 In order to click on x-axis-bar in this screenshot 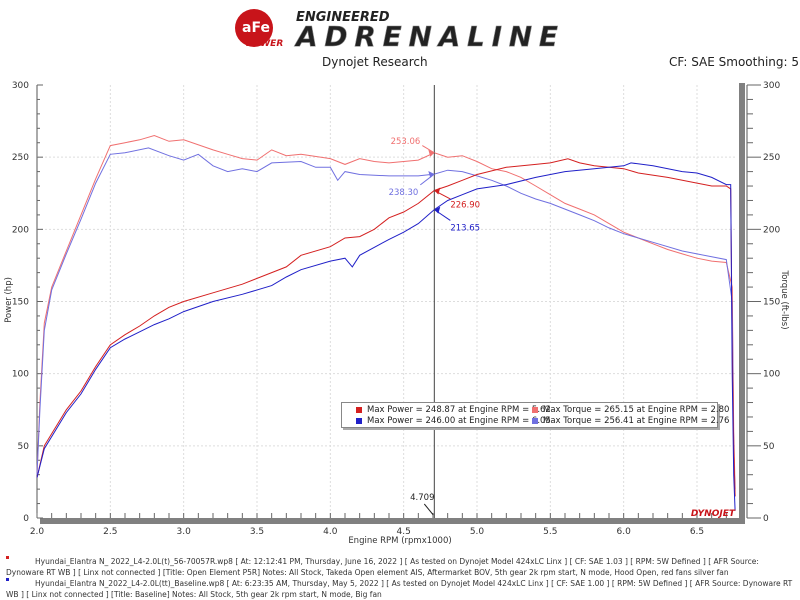, I will do `click(392, 521)`.